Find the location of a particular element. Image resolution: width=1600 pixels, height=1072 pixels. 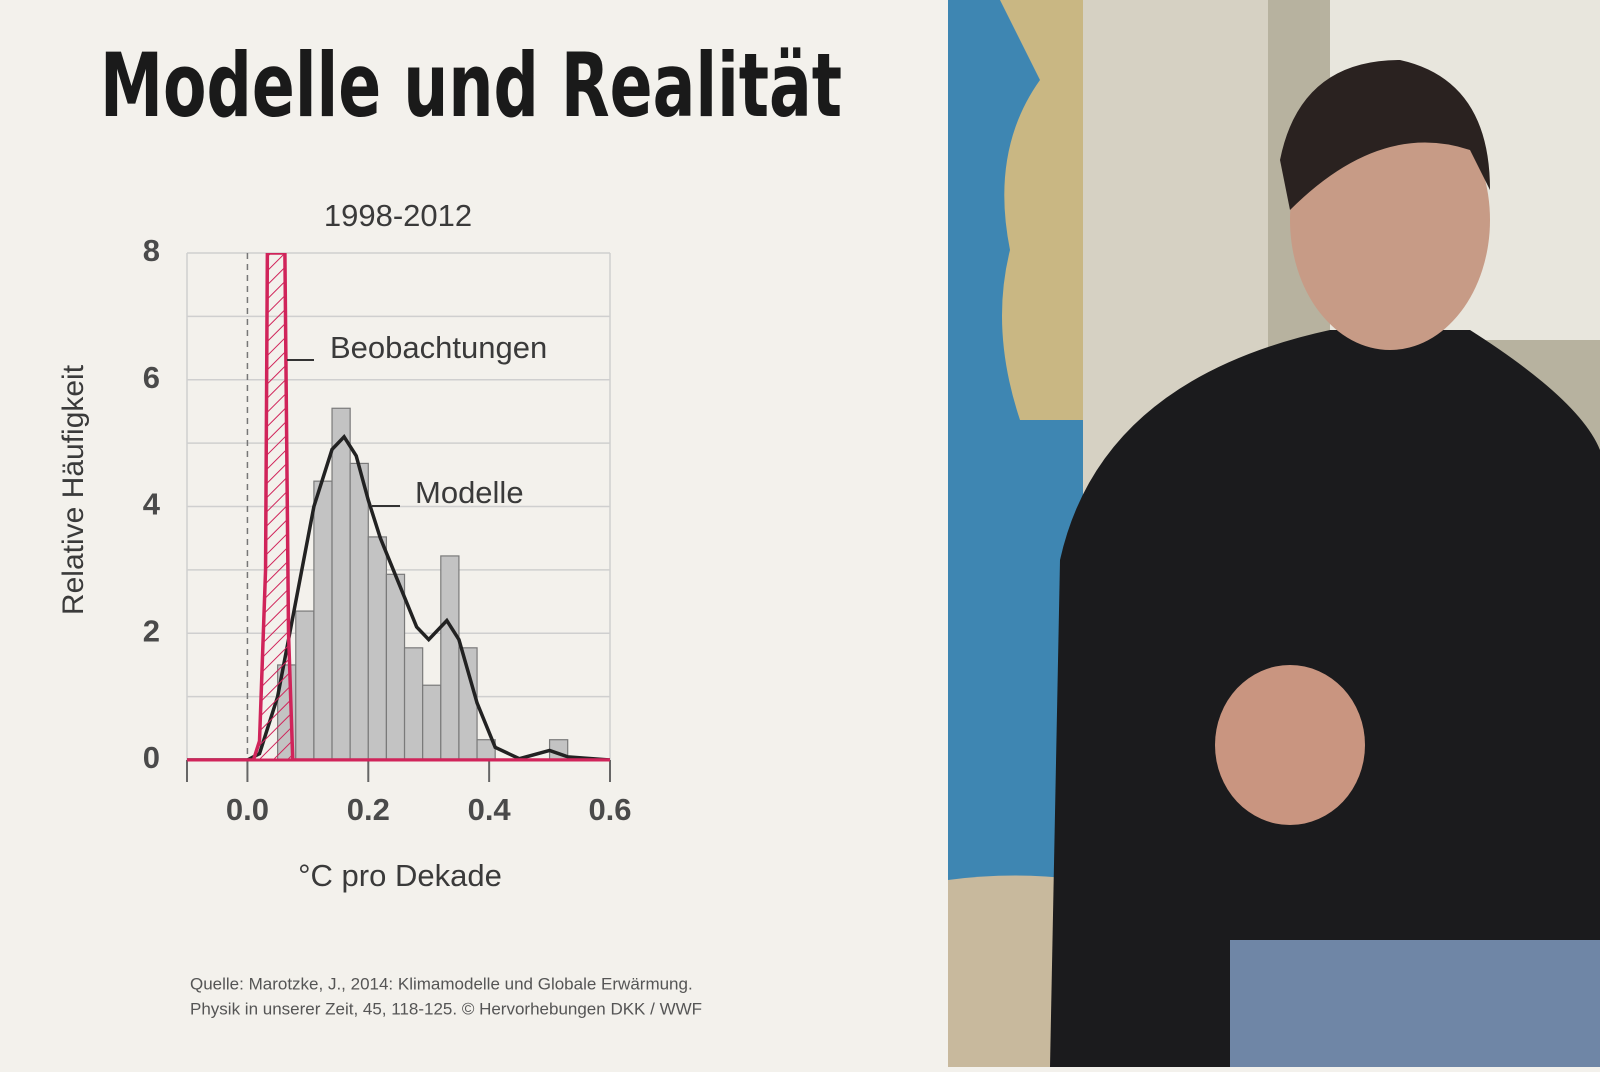

observation-area is located at coordinates (398, 506).